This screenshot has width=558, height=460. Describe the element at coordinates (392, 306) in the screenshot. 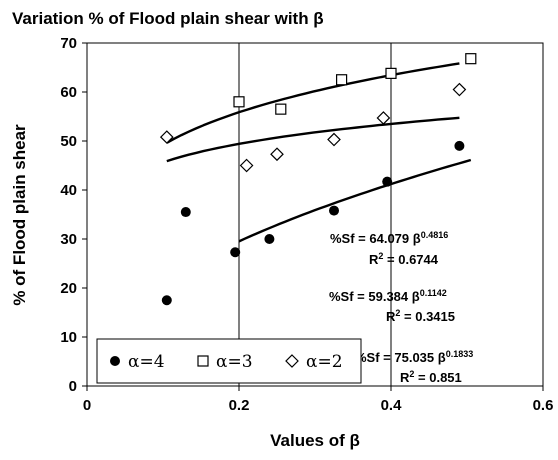

I see `annotation-alpha2: %Sf = 59.384 β0.1142 R2 = 0.3415` at that location.